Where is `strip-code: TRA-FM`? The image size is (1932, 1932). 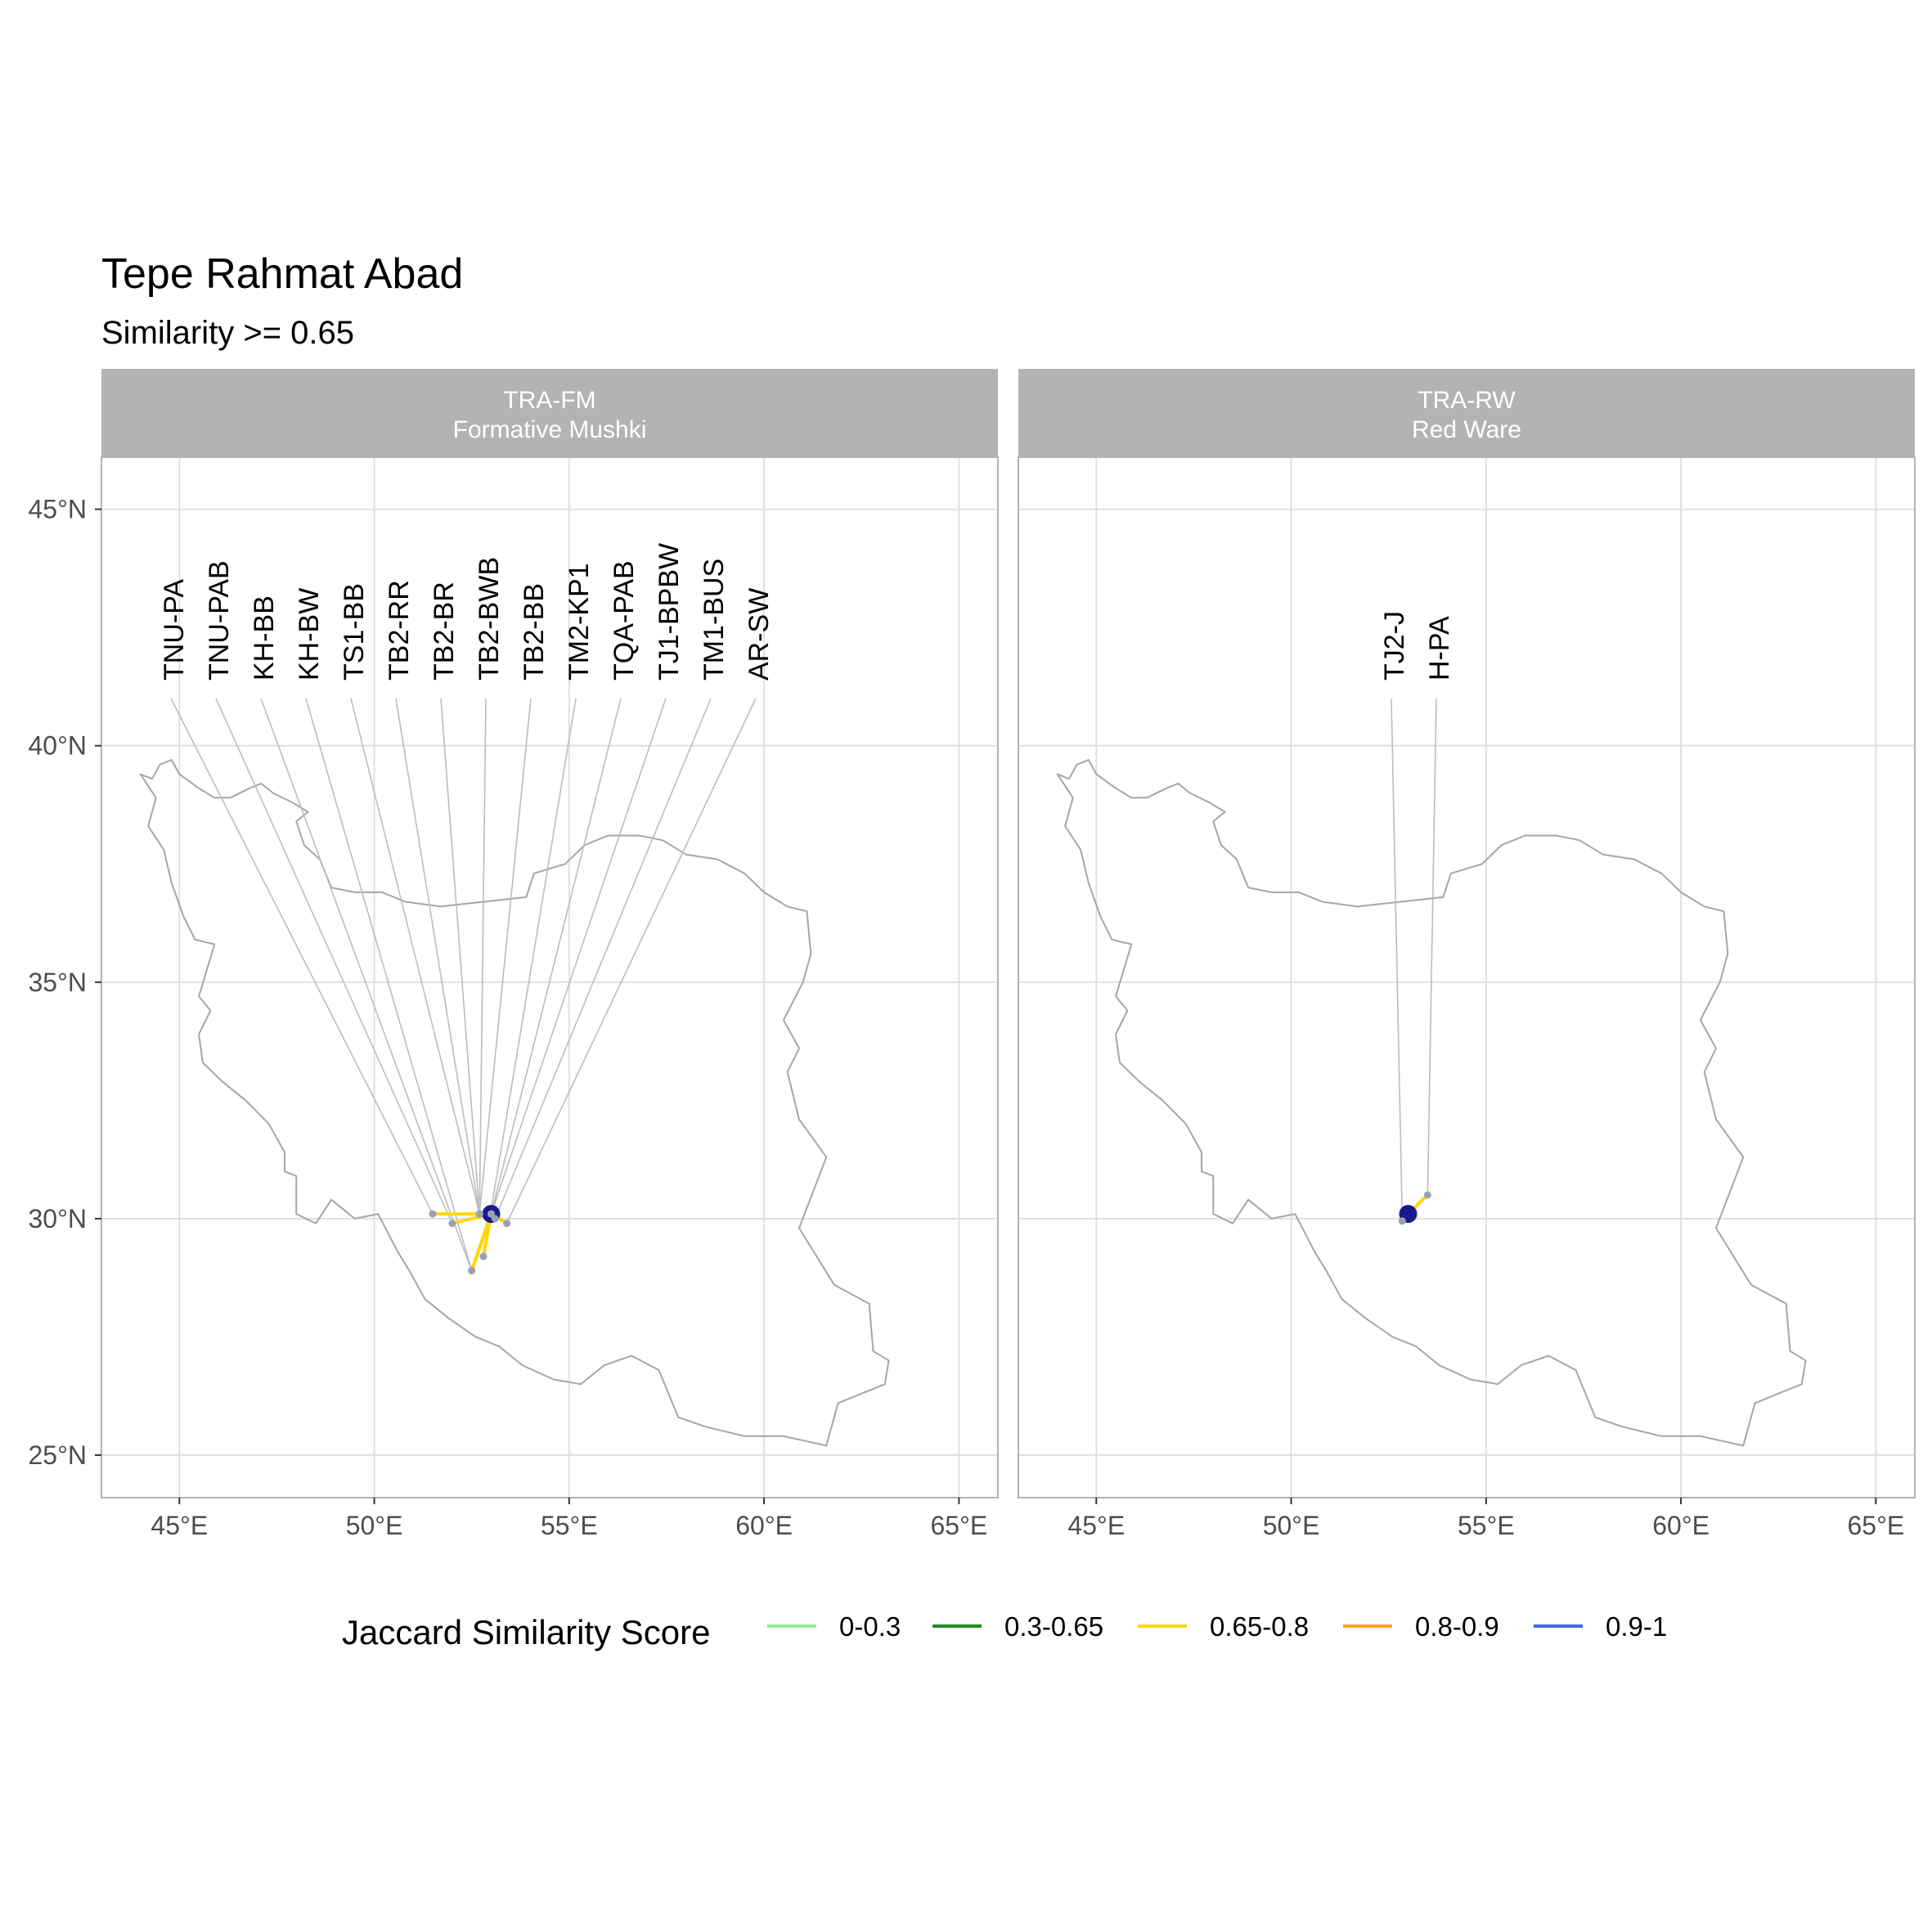
strip-code: TRA-FM is located at coordinates (549, 401).